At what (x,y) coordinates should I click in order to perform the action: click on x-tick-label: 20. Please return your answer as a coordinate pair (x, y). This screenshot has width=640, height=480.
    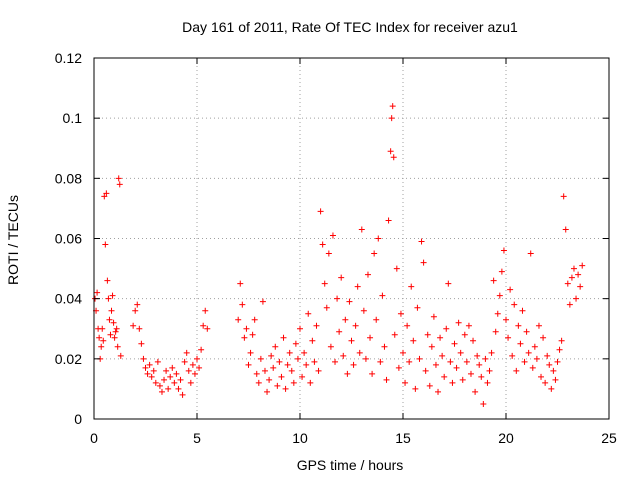
    Looking at the image, I should click on (506, 438).